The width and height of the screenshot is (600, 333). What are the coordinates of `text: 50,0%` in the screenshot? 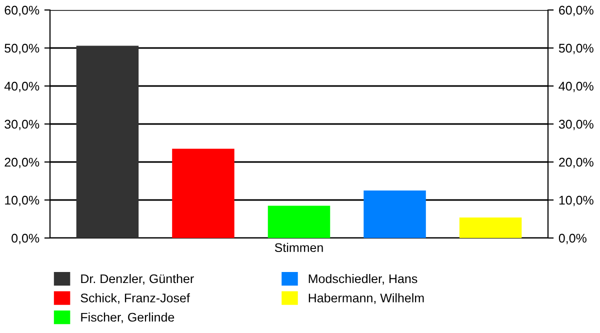 It's located at (576, 49).